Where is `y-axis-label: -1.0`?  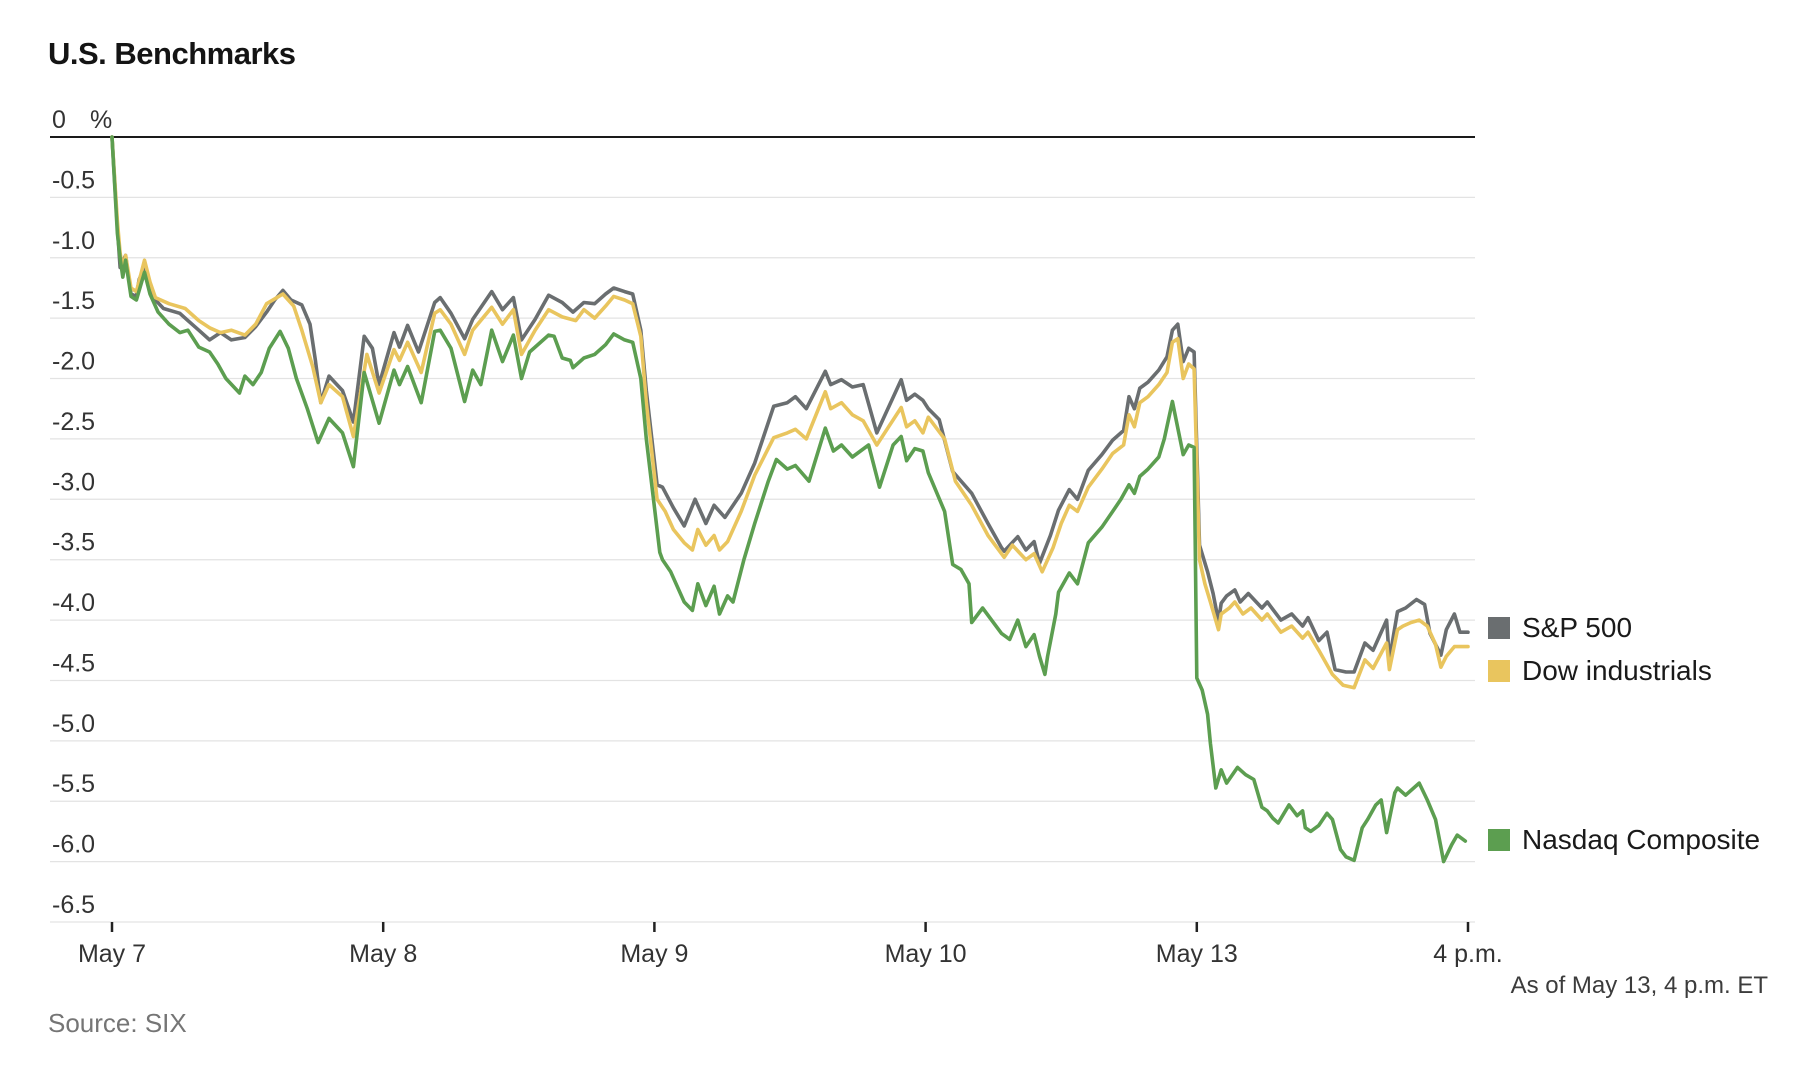 y-axis-label: -1.0 is located at coordinates (73, 241).